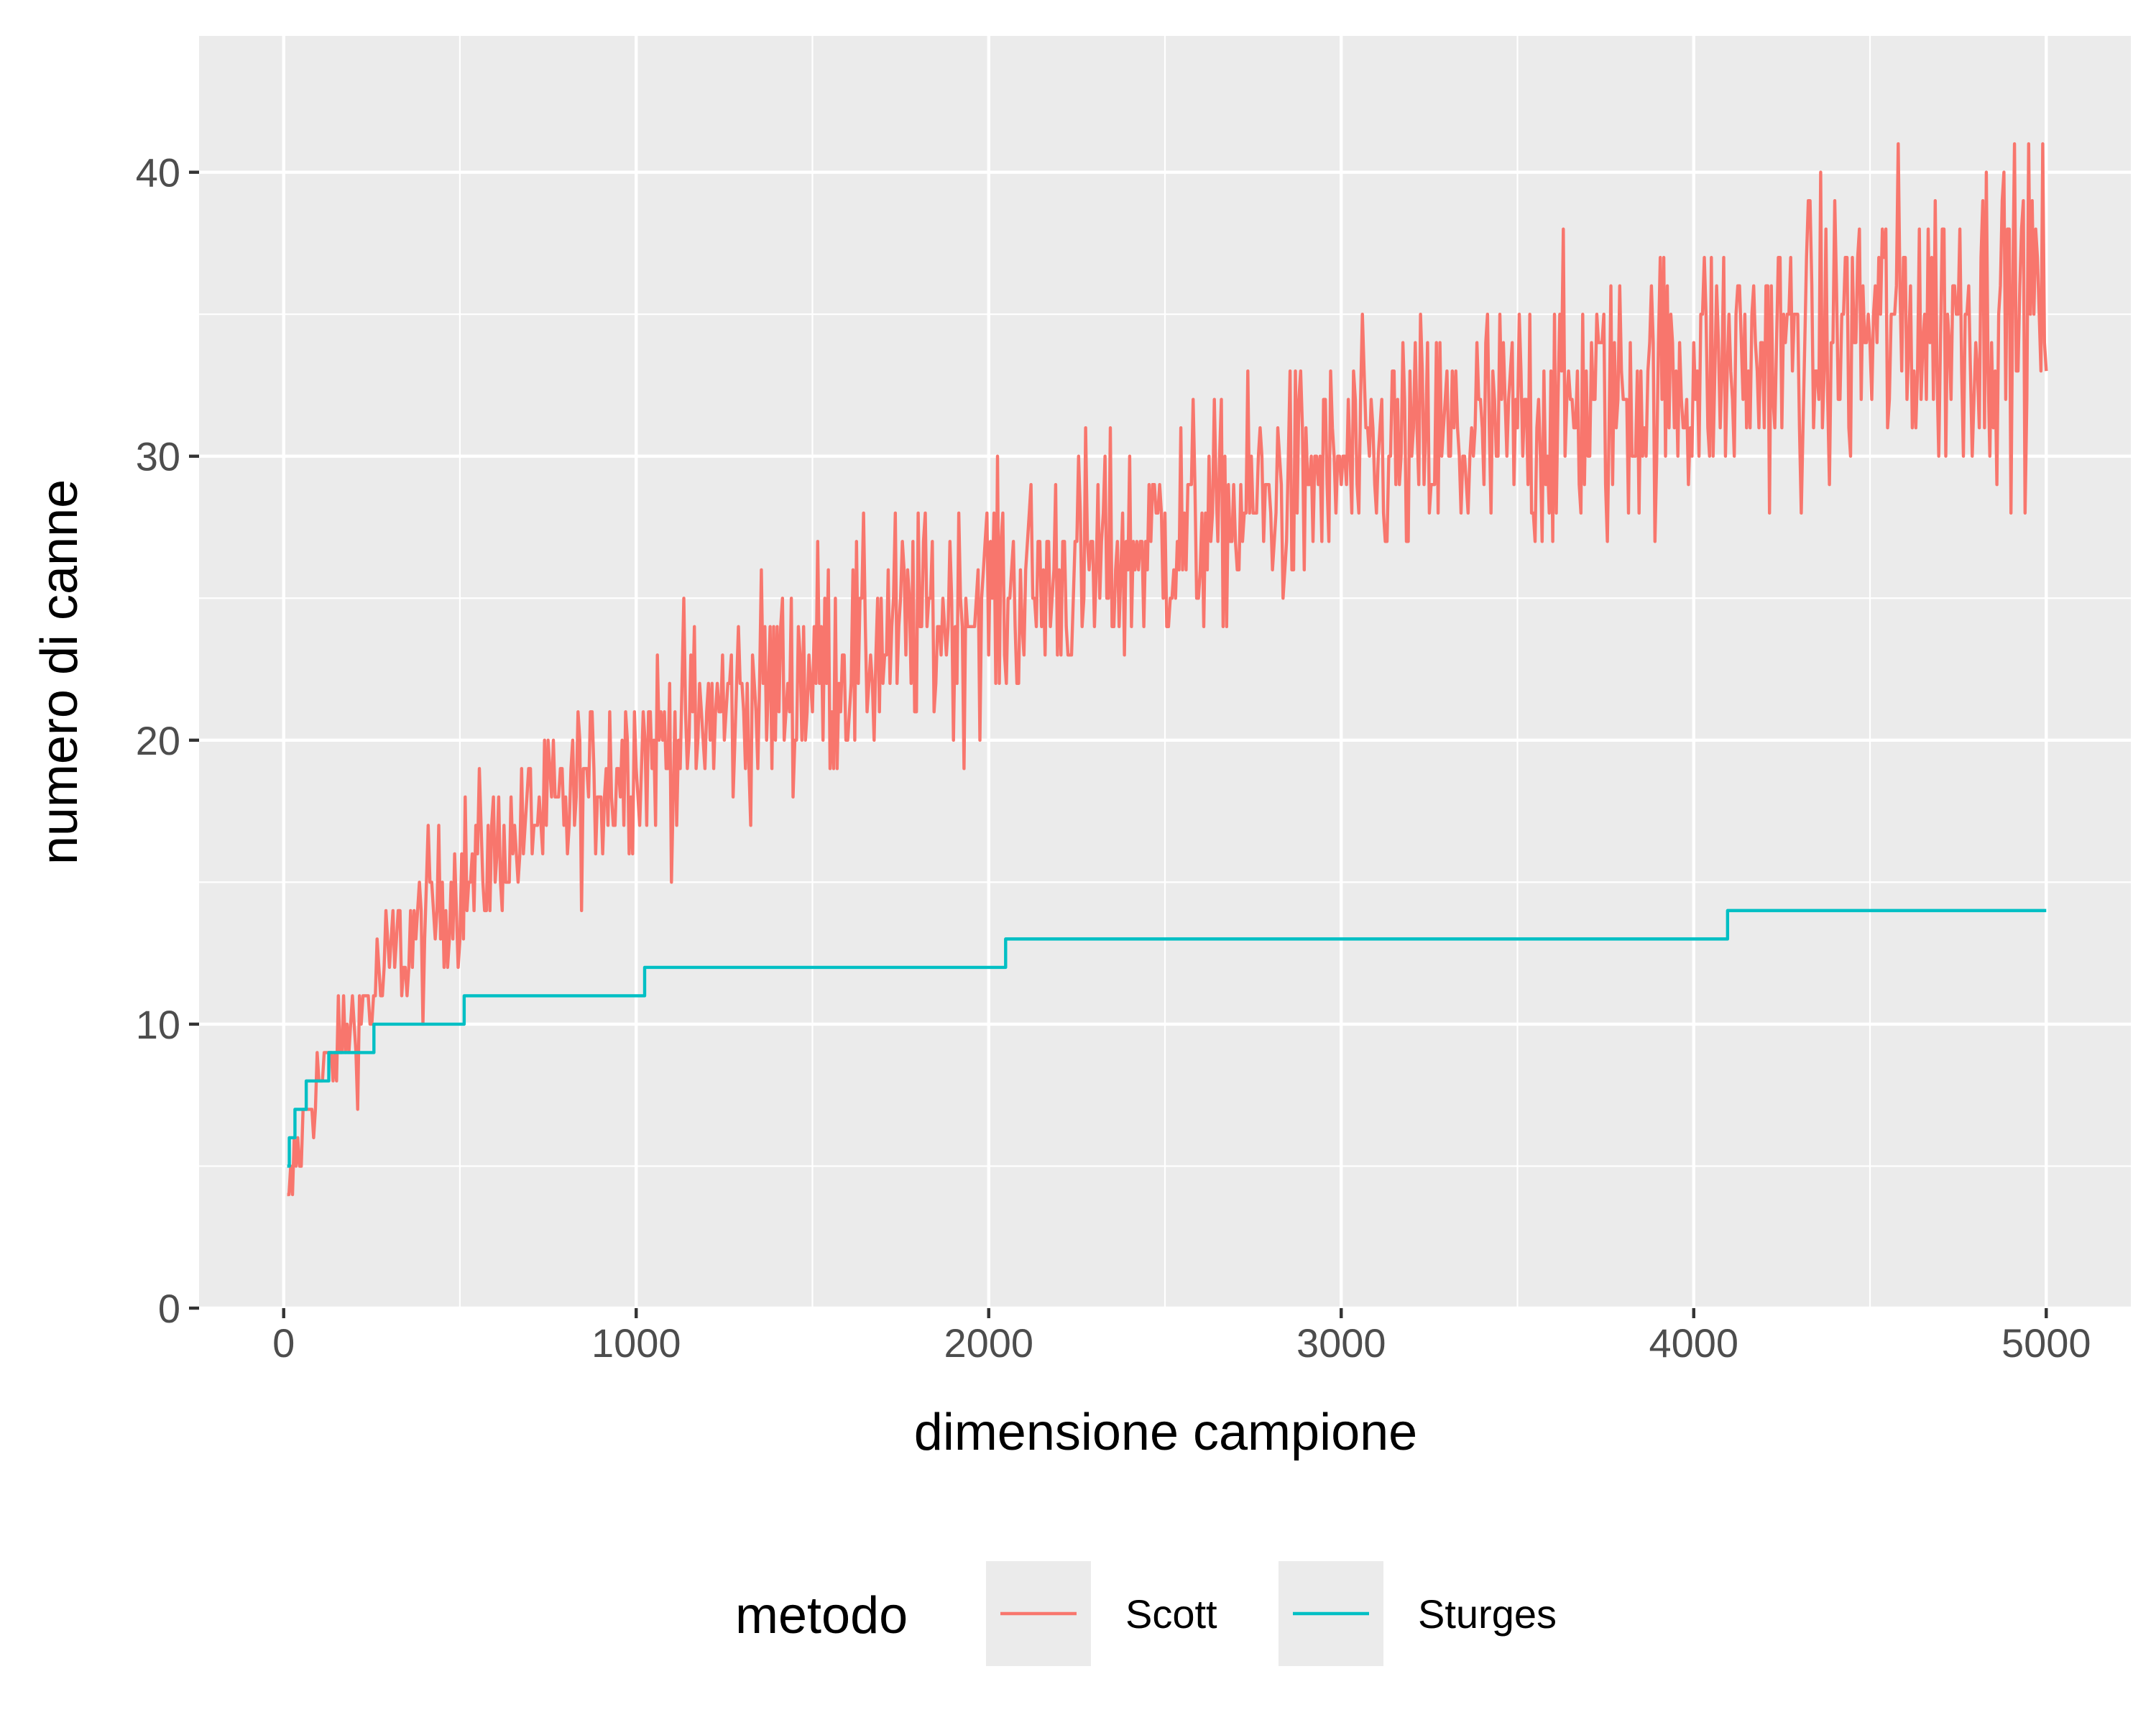 This screenshot has height=1725, width=2156. I want to click on y-tick-label: 20, so click(158, 740).